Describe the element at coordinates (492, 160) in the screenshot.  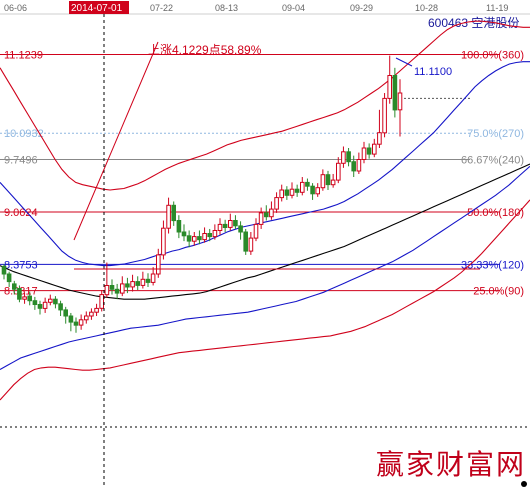
I see `fib-percent-2: 66.67%(240)` at that location.